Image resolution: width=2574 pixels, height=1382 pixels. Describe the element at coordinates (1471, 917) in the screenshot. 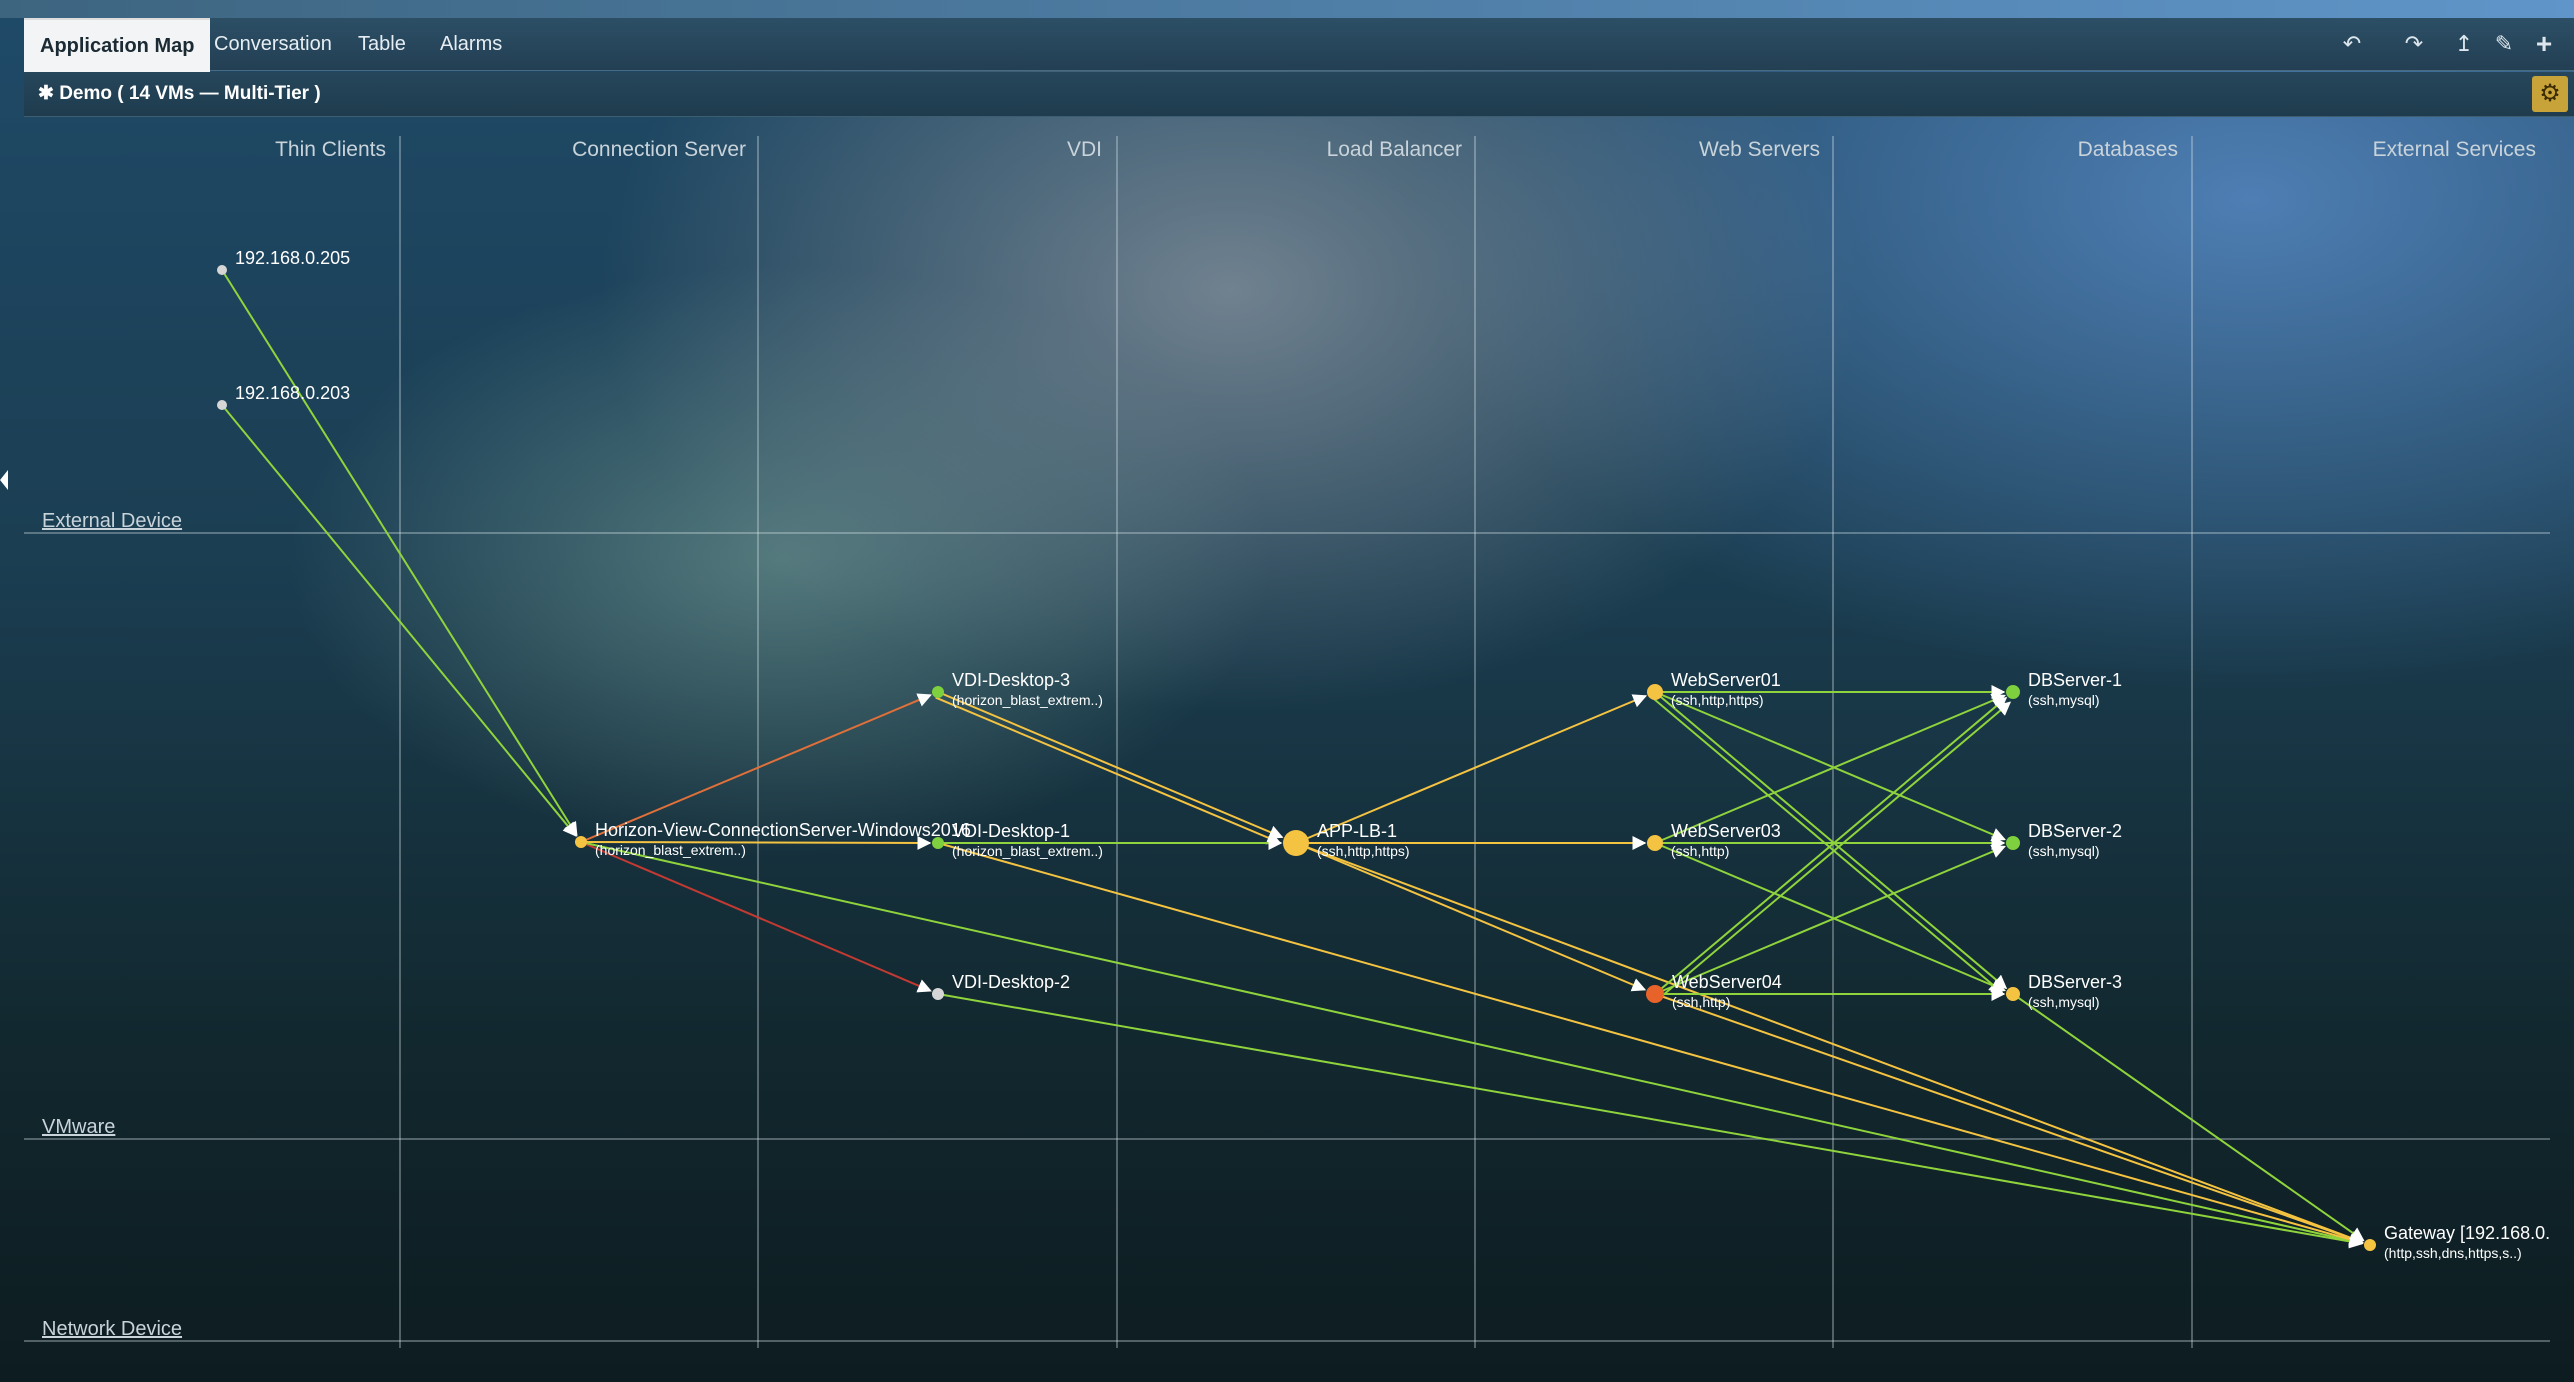

I see `link-lb-ws04` at that location.